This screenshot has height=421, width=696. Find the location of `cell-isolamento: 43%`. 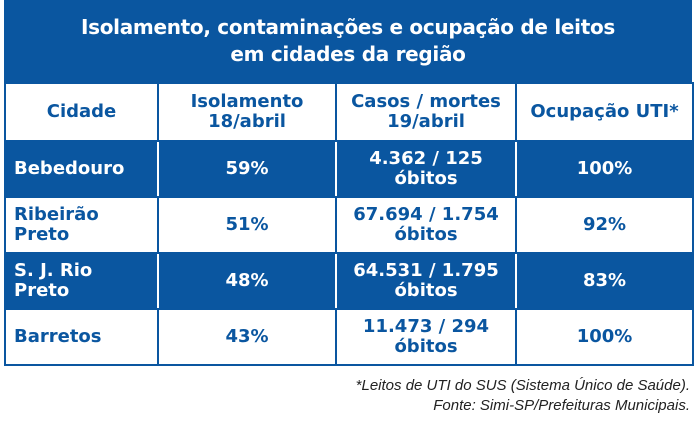

cell-isolamento: 43% is located at coordinates (247, 337).